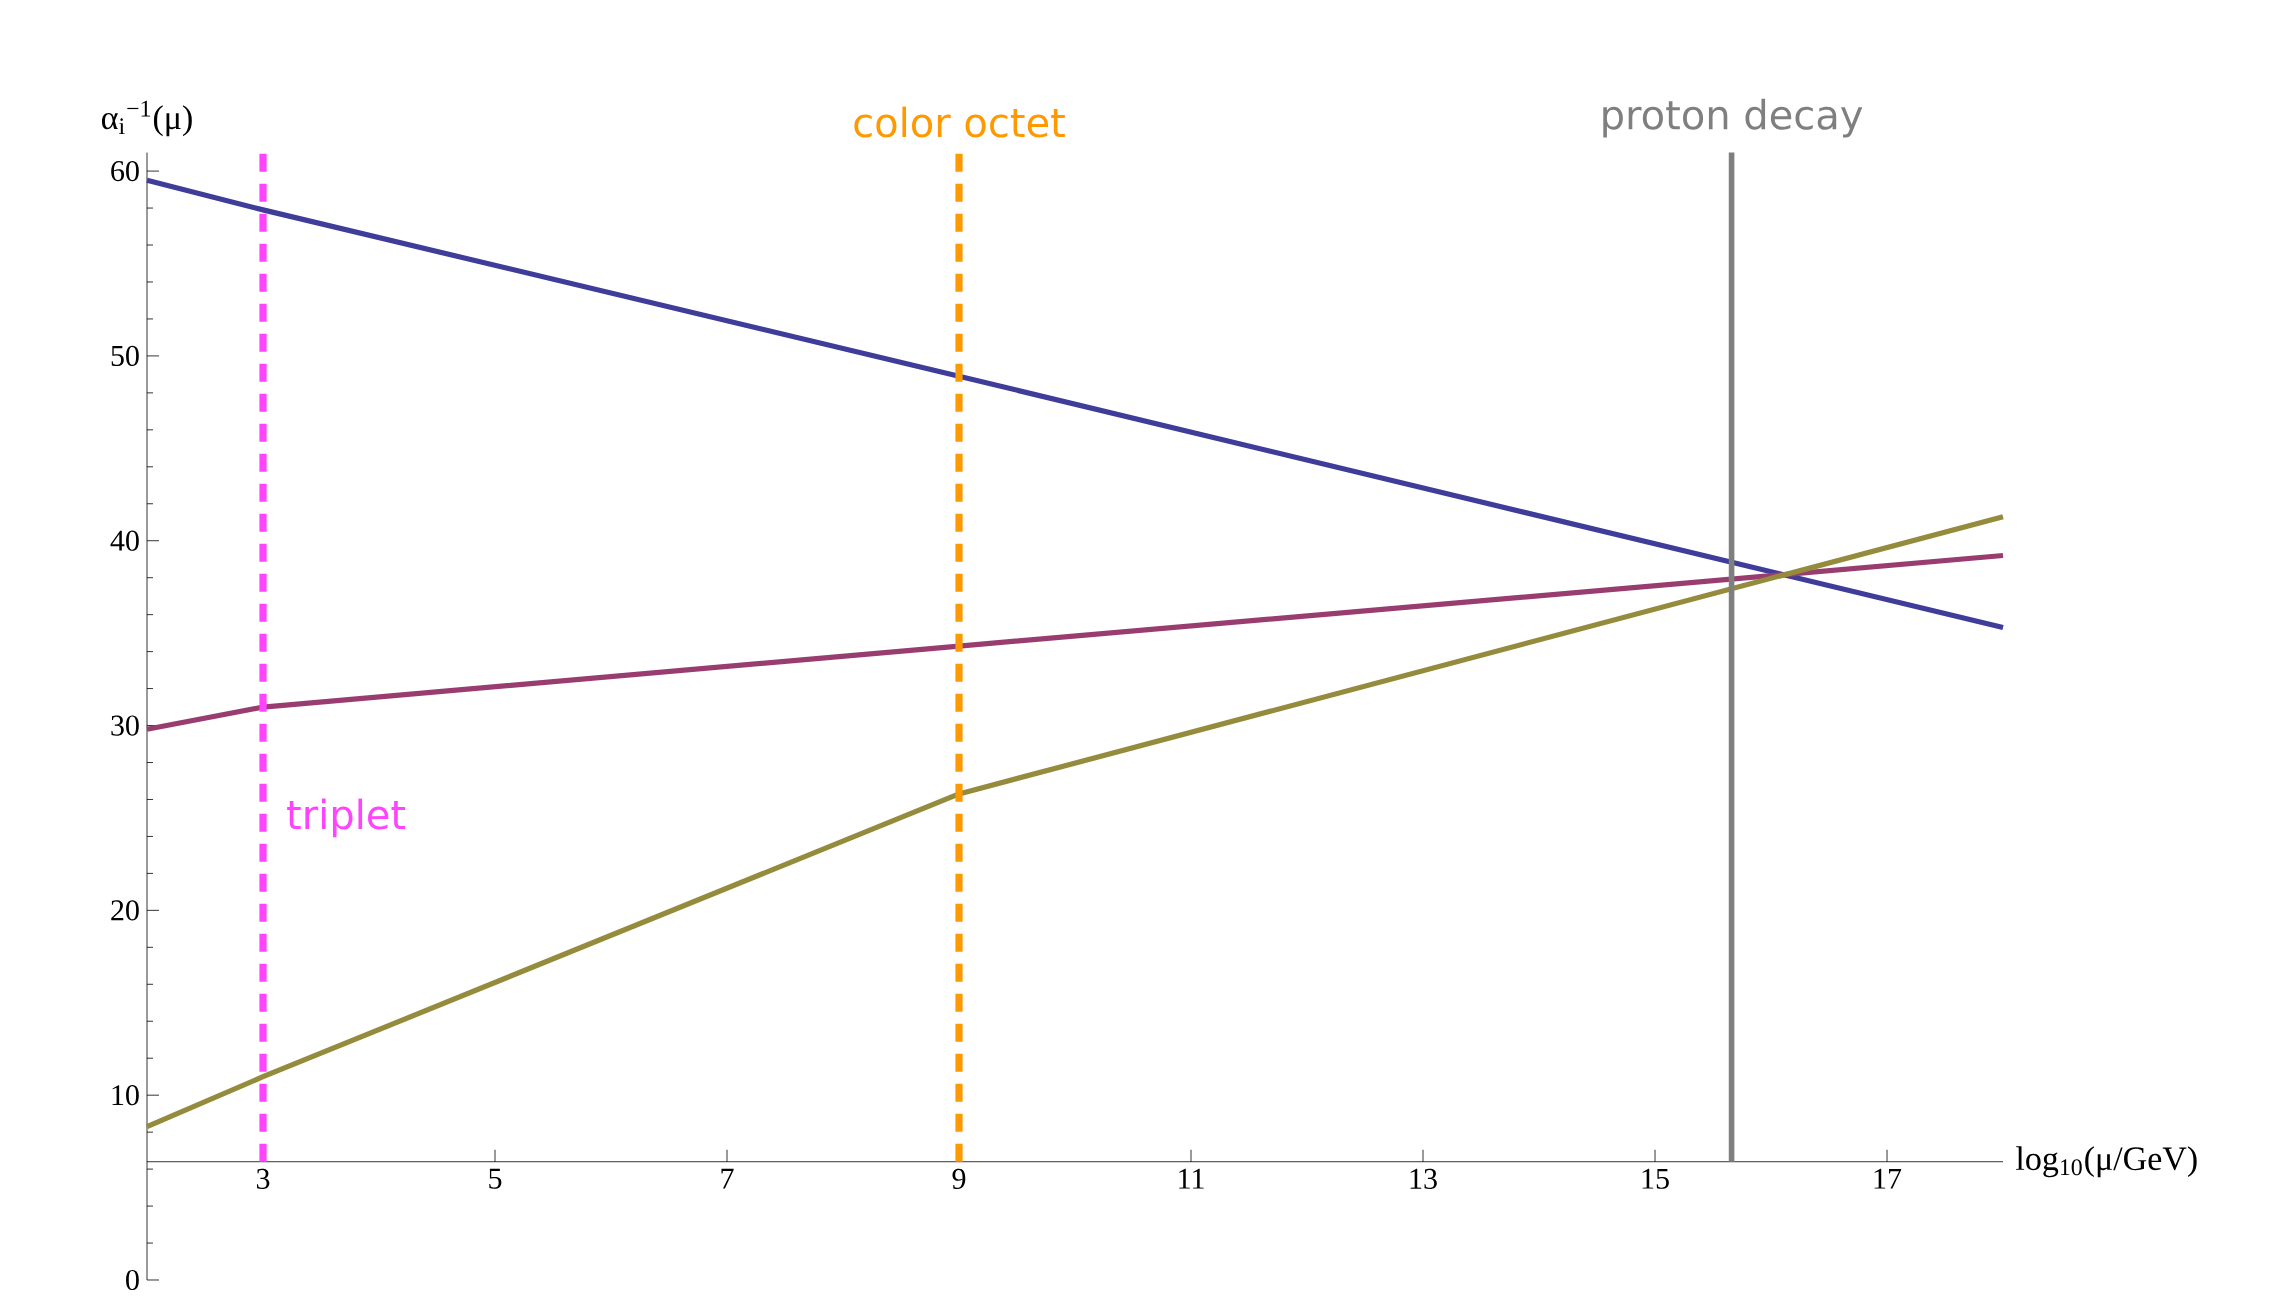  Describe the element at coordinates (125, 910) in the screenshot. I see `y-tick-label: 20` at that location.